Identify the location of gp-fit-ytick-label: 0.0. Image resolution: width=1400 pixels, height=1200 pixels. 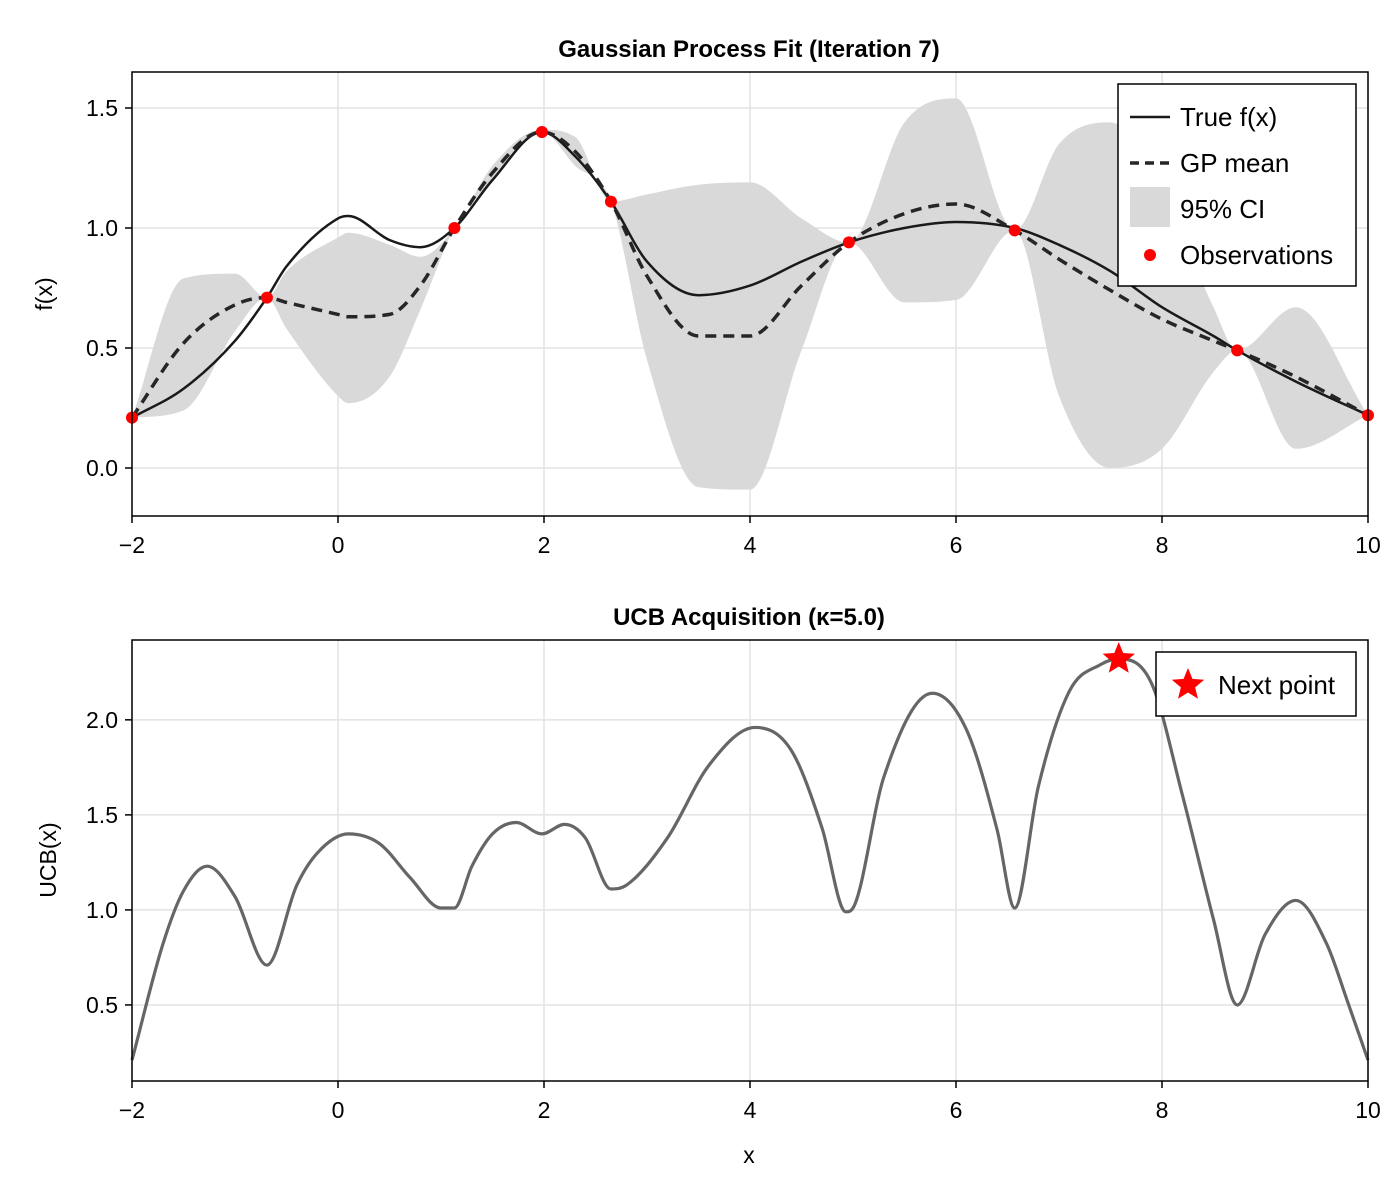
(102, 468).